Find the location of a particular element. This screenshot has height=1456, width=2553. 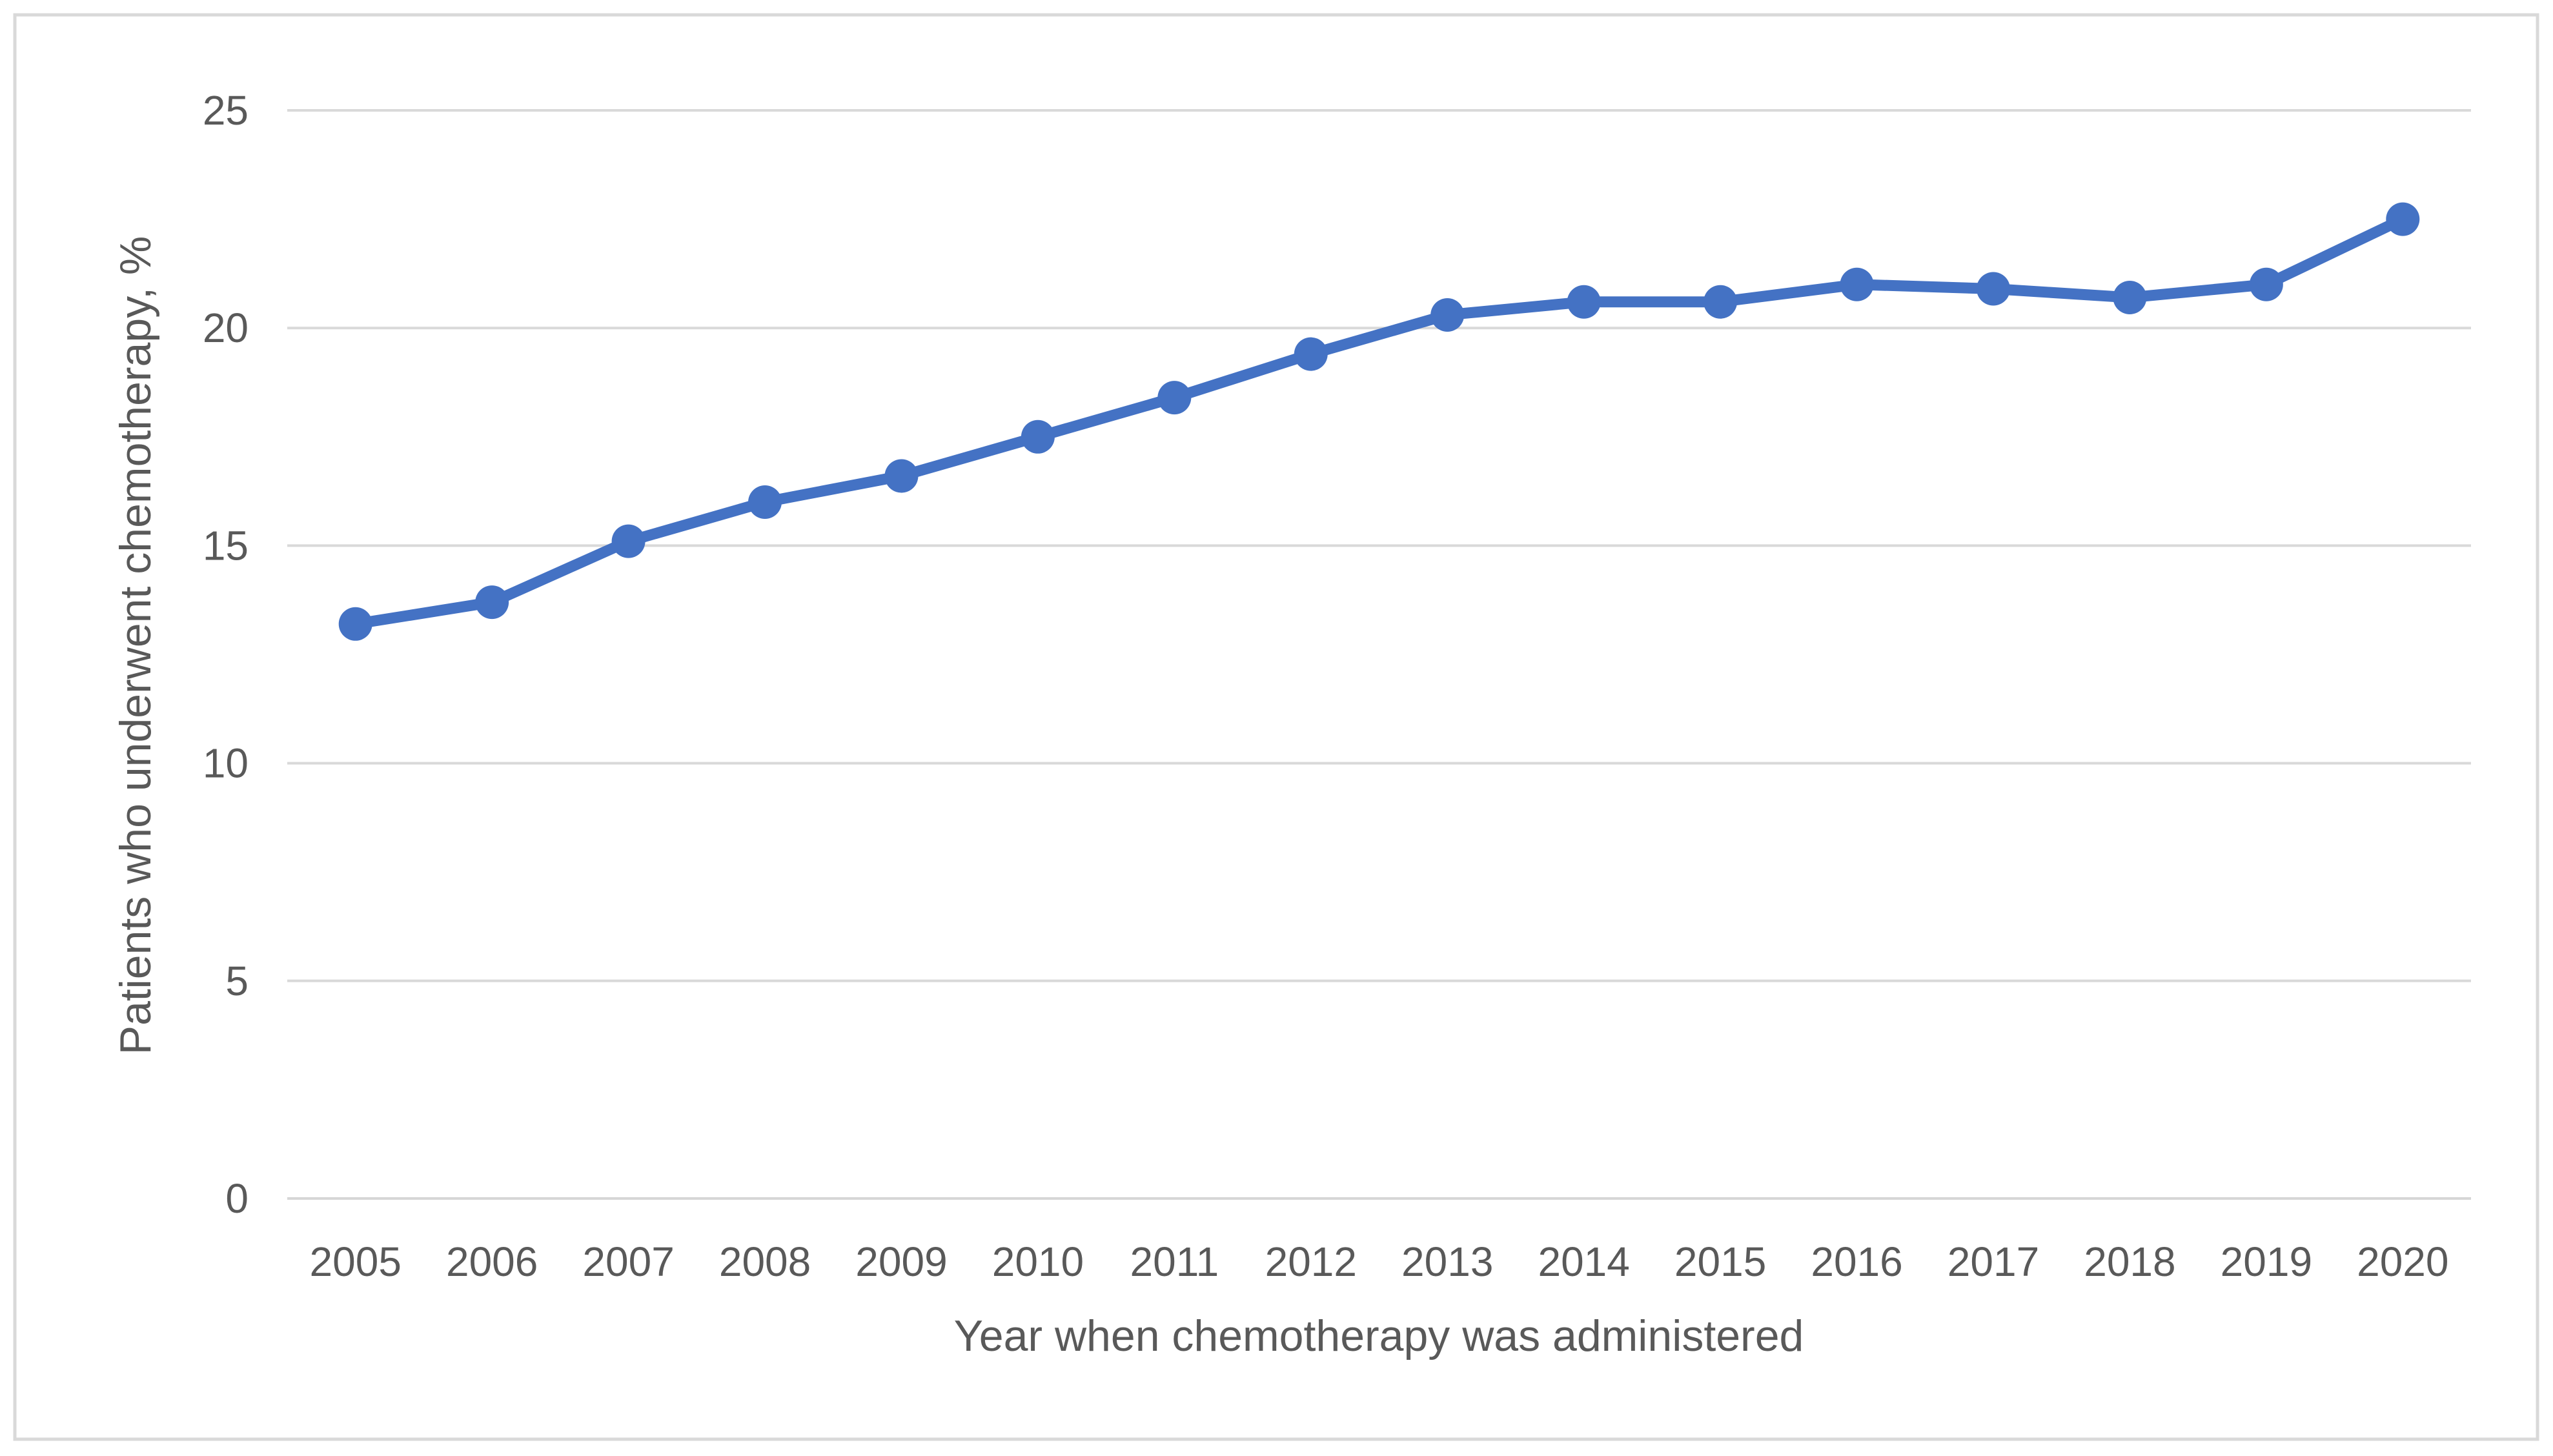

x-tick-label: 2015 is located at coordinates (1720, 1262).